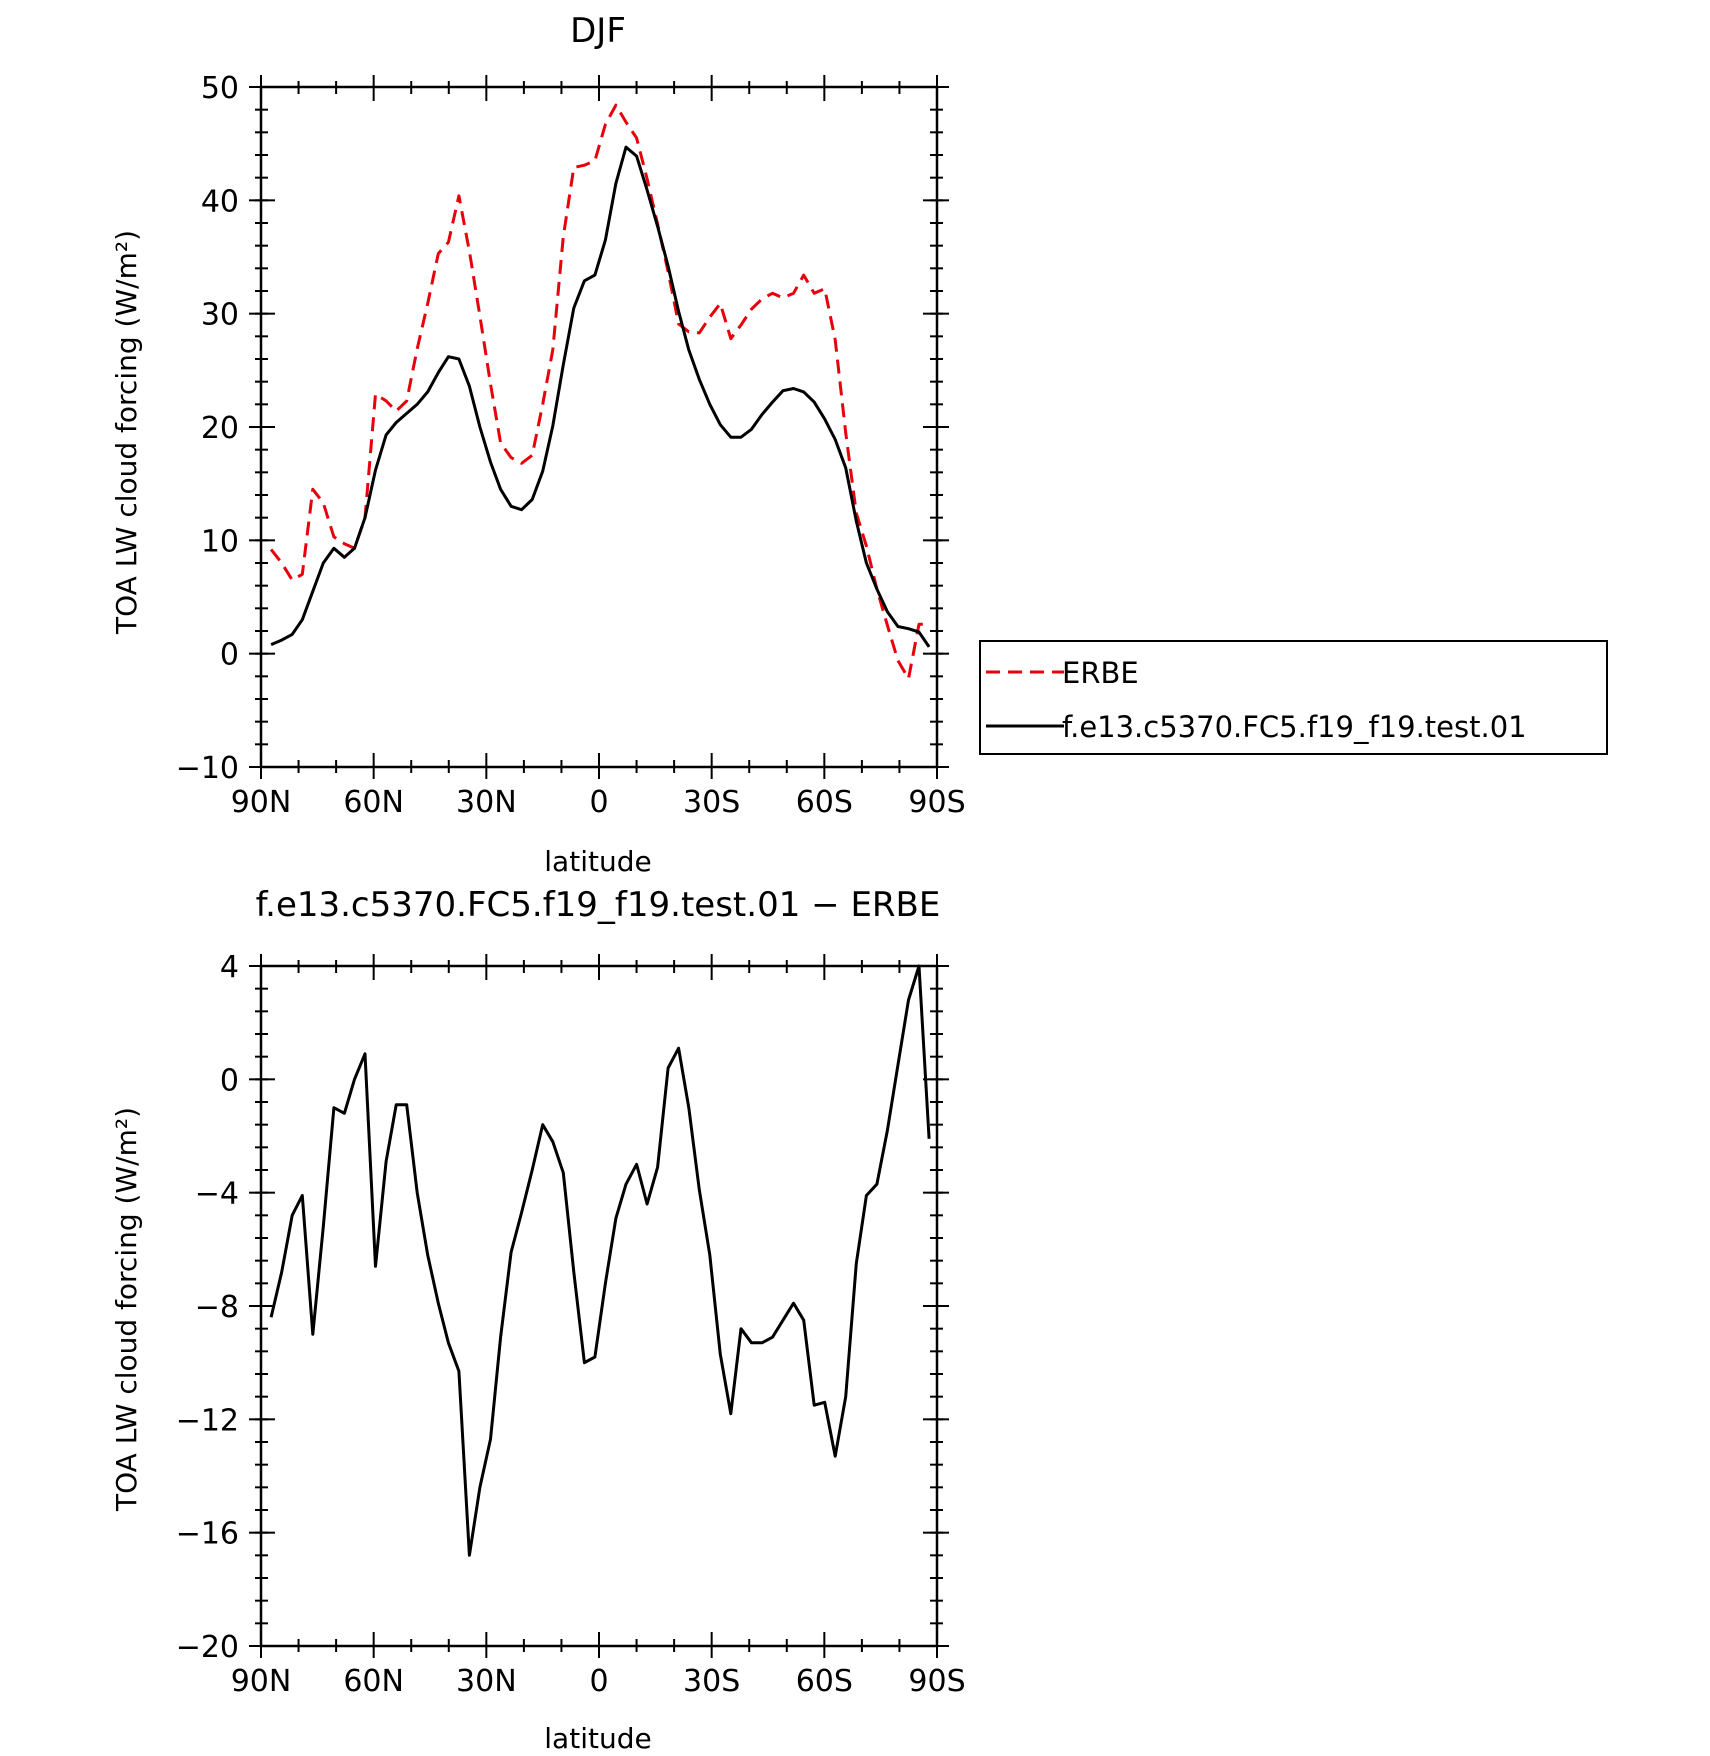  Describe the element at coordinates (1100, 673) in the screenshot. I see `legend-erbe-label: ERBE` at that location.